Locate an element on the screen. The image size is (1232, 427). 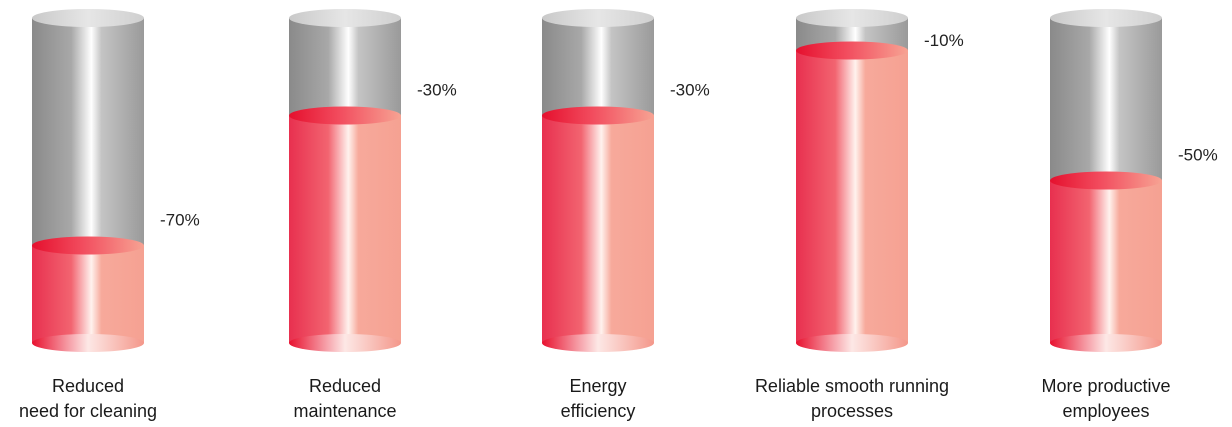
value-label-4: -10% is located at coordinates (944, 40).